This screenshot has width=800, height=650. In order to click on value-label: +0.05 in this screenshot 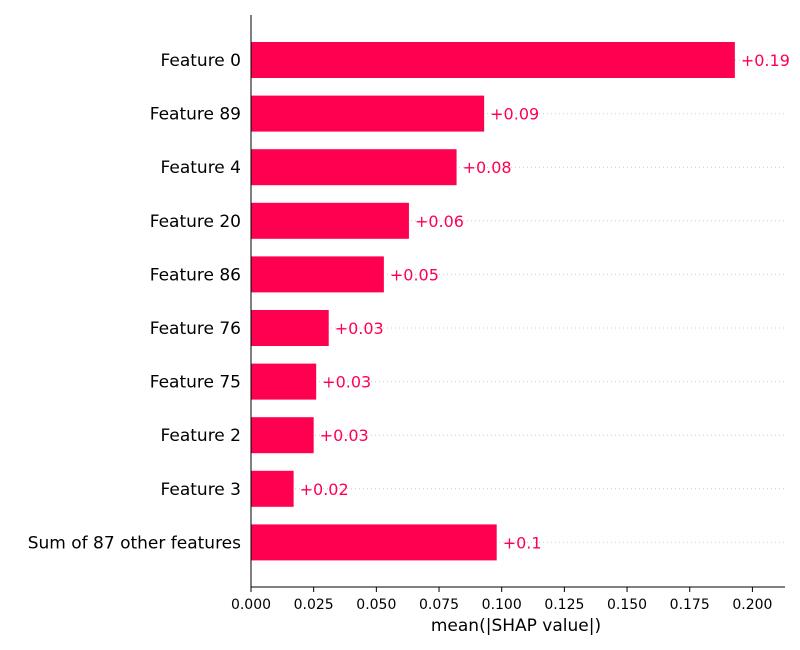, I will do `click(414, 274)`.